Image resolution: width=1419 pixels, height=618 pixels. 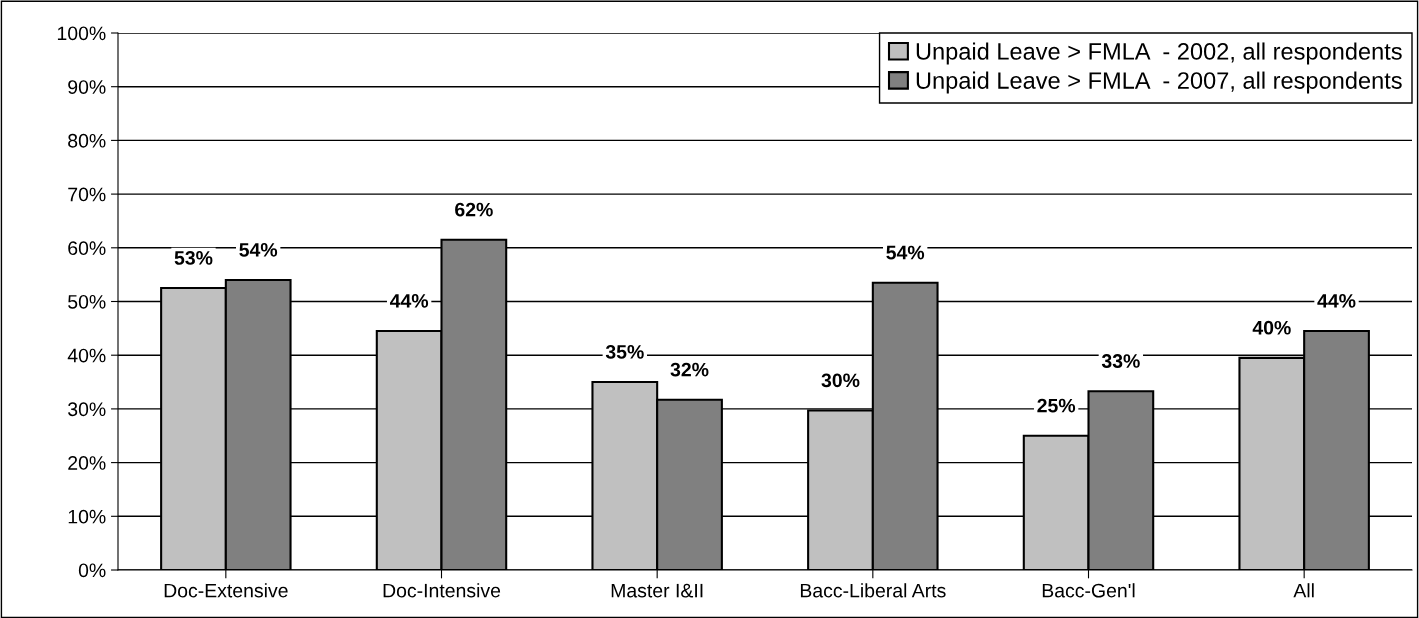 I want to click on y-tick-label: 30%, so click(x=87, y=409).